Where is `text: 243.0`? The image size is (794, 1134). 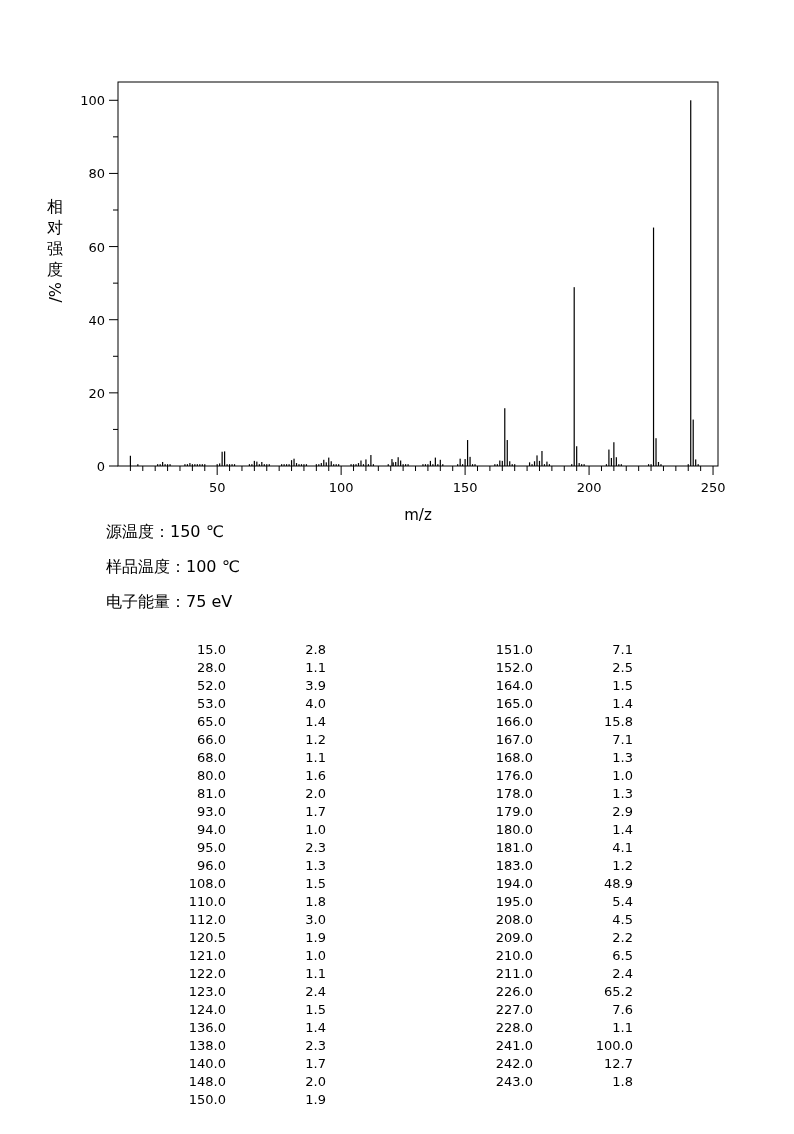
text: 243.0 is located at coordinates (514, 1081).